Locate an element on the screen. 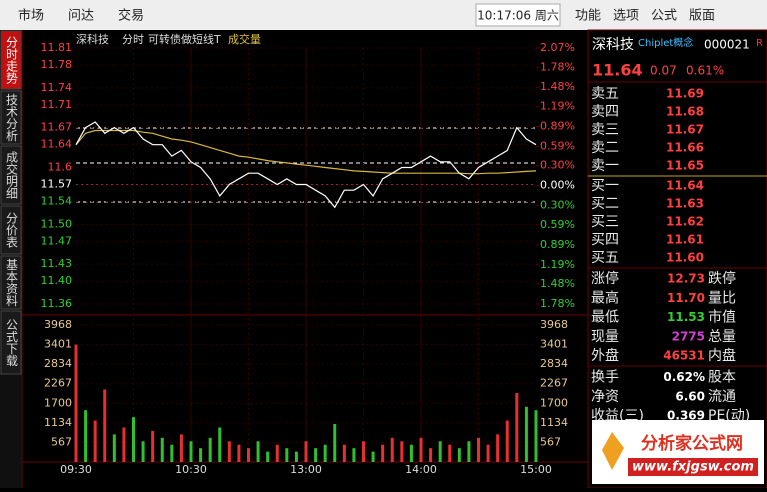 This screenshot has width=767, height=492. change-pct: 0.61% is located at coordinates (705, 71).